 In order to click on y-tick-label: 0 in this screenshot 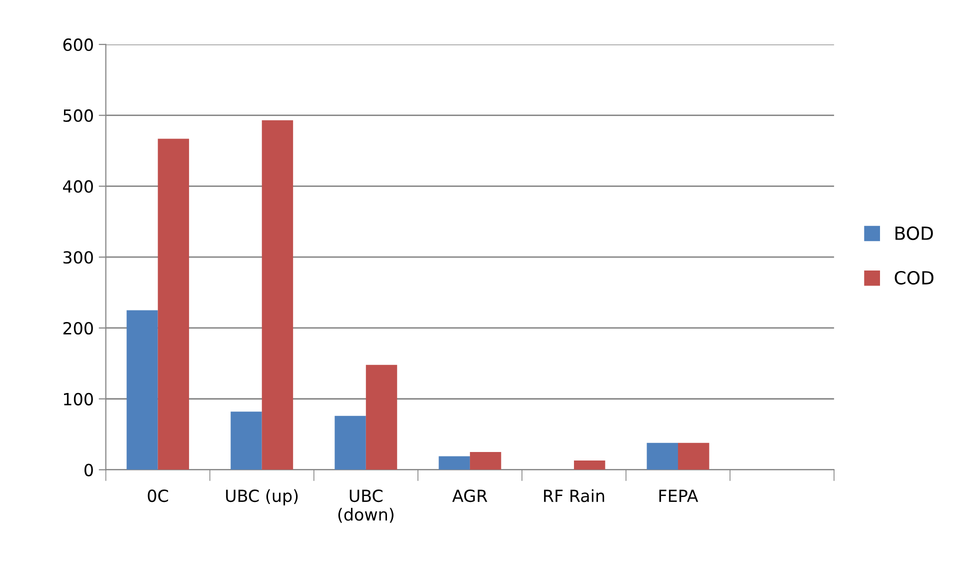, I will do `click(88, 470)`.